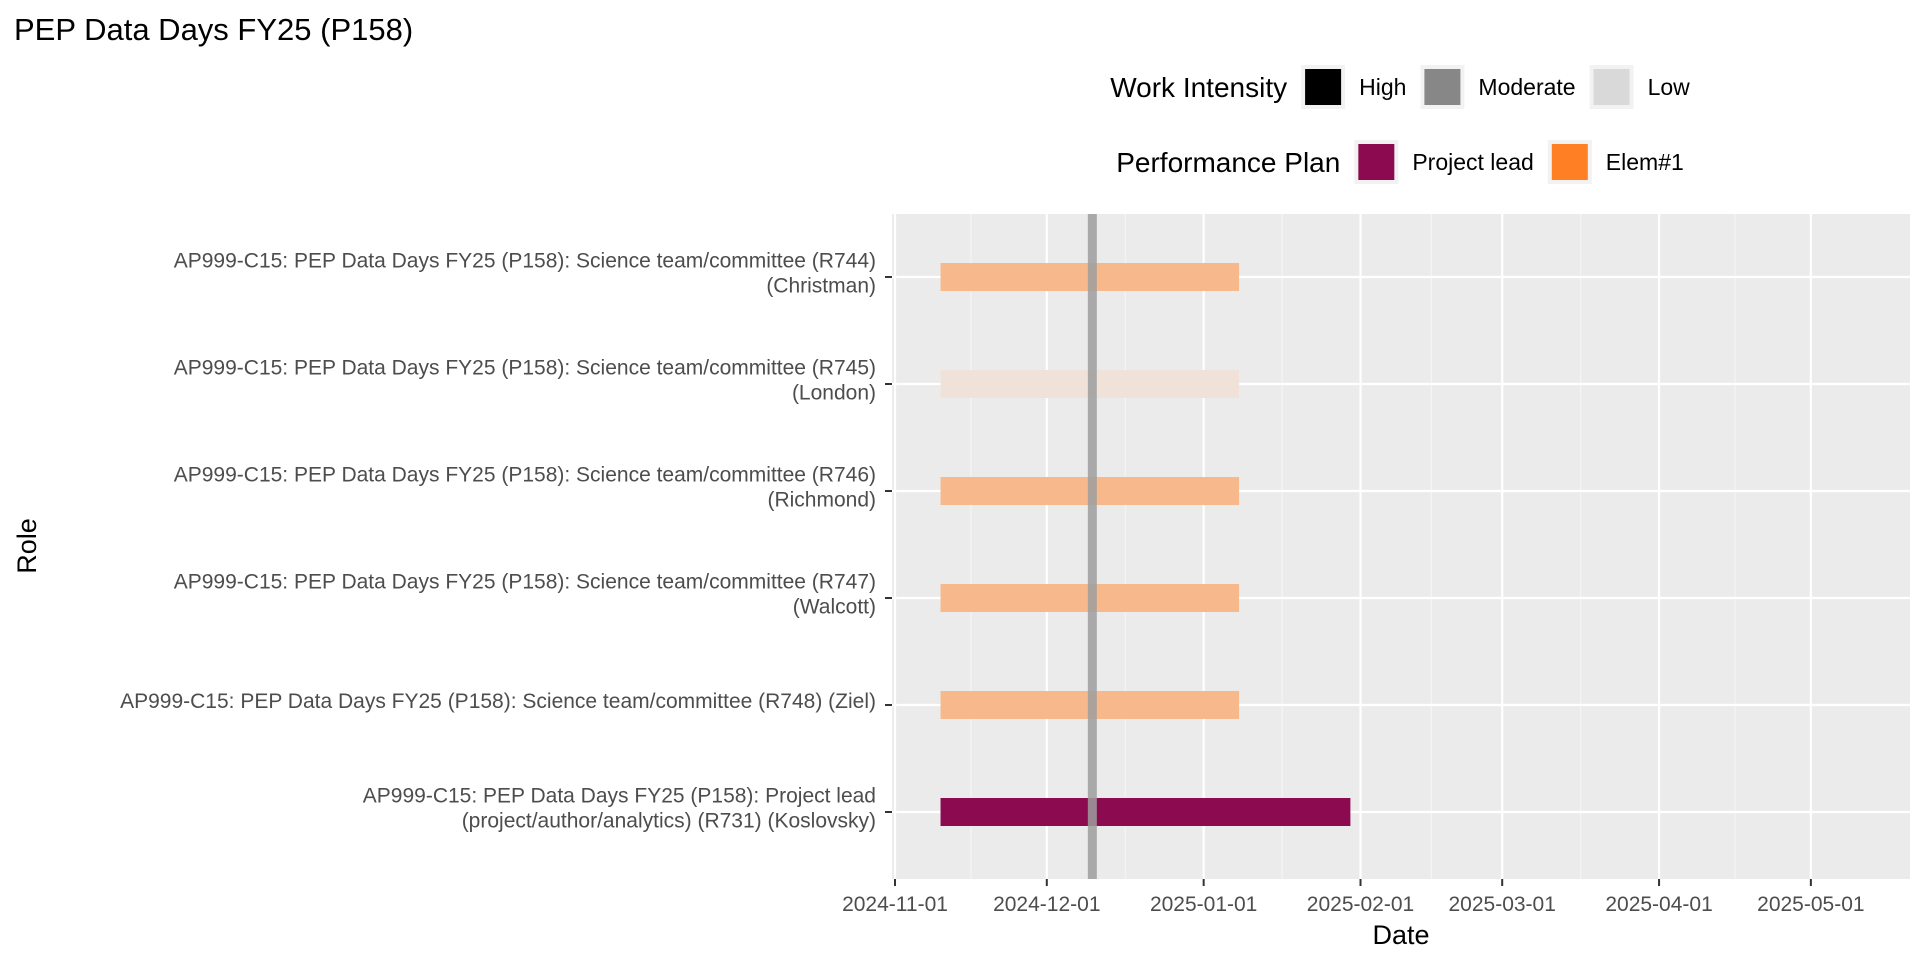 This screenshot has height=960, width=1920. Describe the element at coordinates (213, 29) in the screenshot. I see `chart-title: PEP Data Days FY25 (P158)` at that location.